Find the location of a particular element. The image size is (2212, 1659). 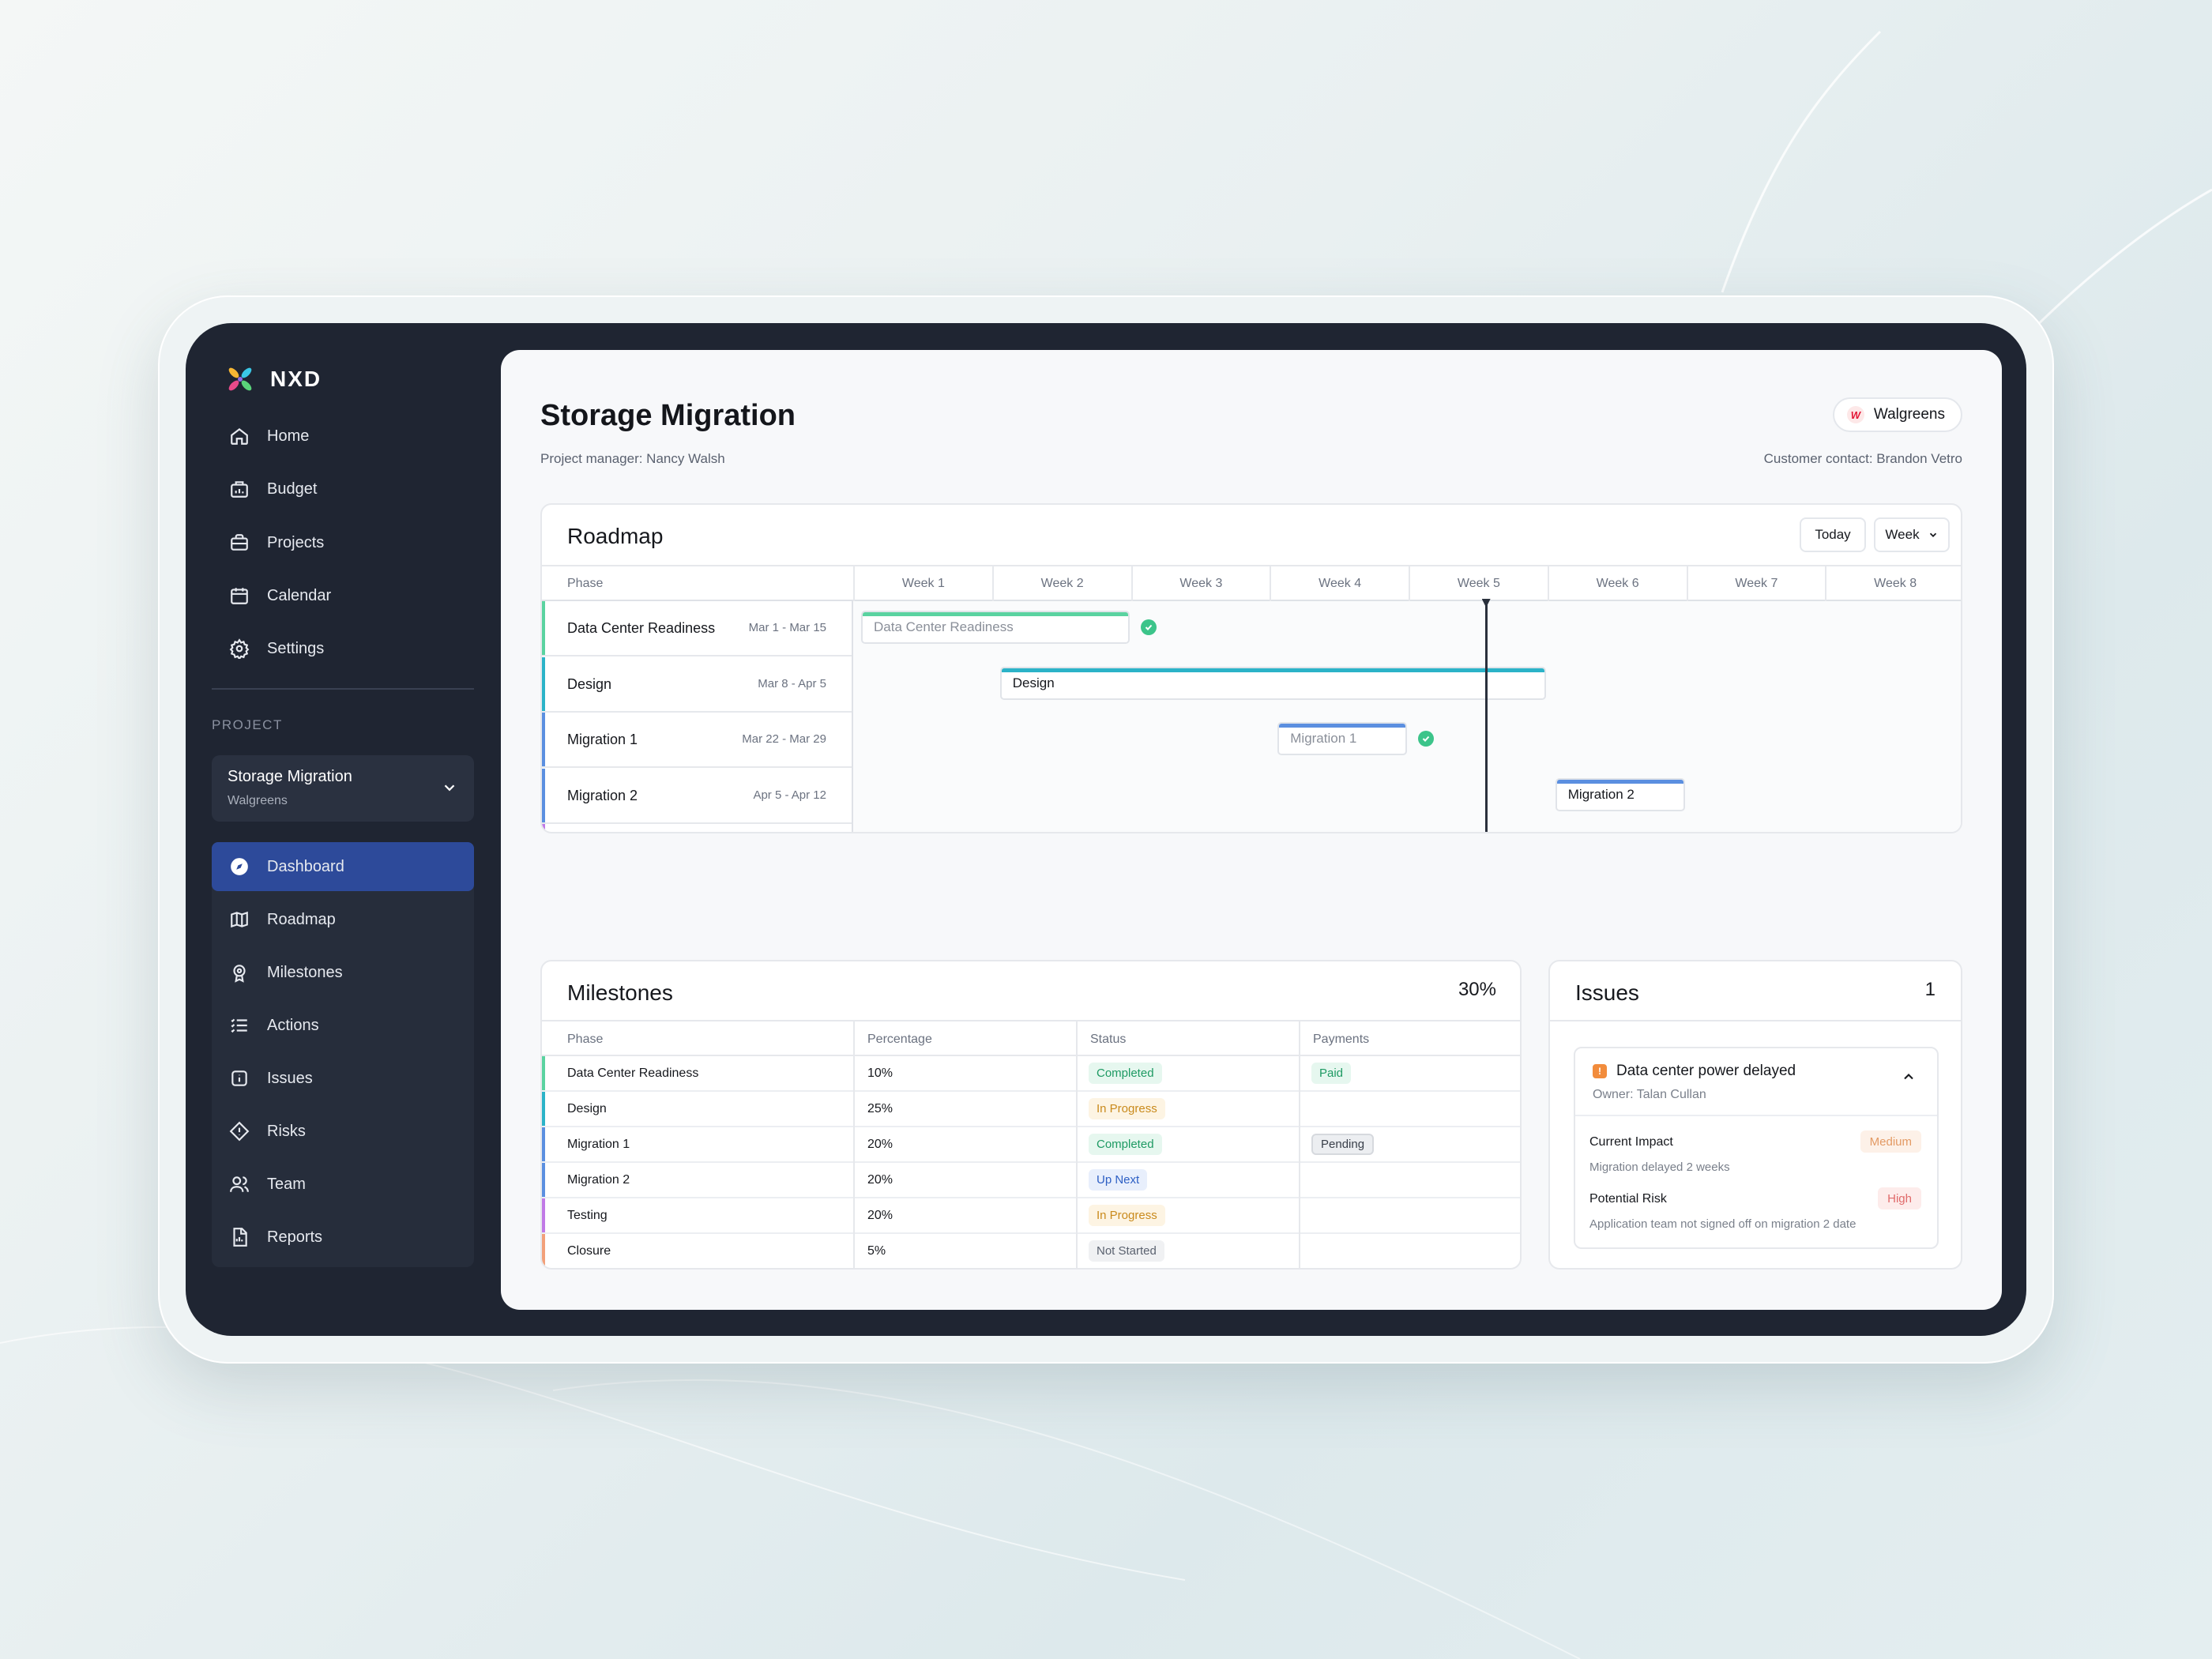

gantt-bar: Migration 1 is located at coordinates (1342, 739).